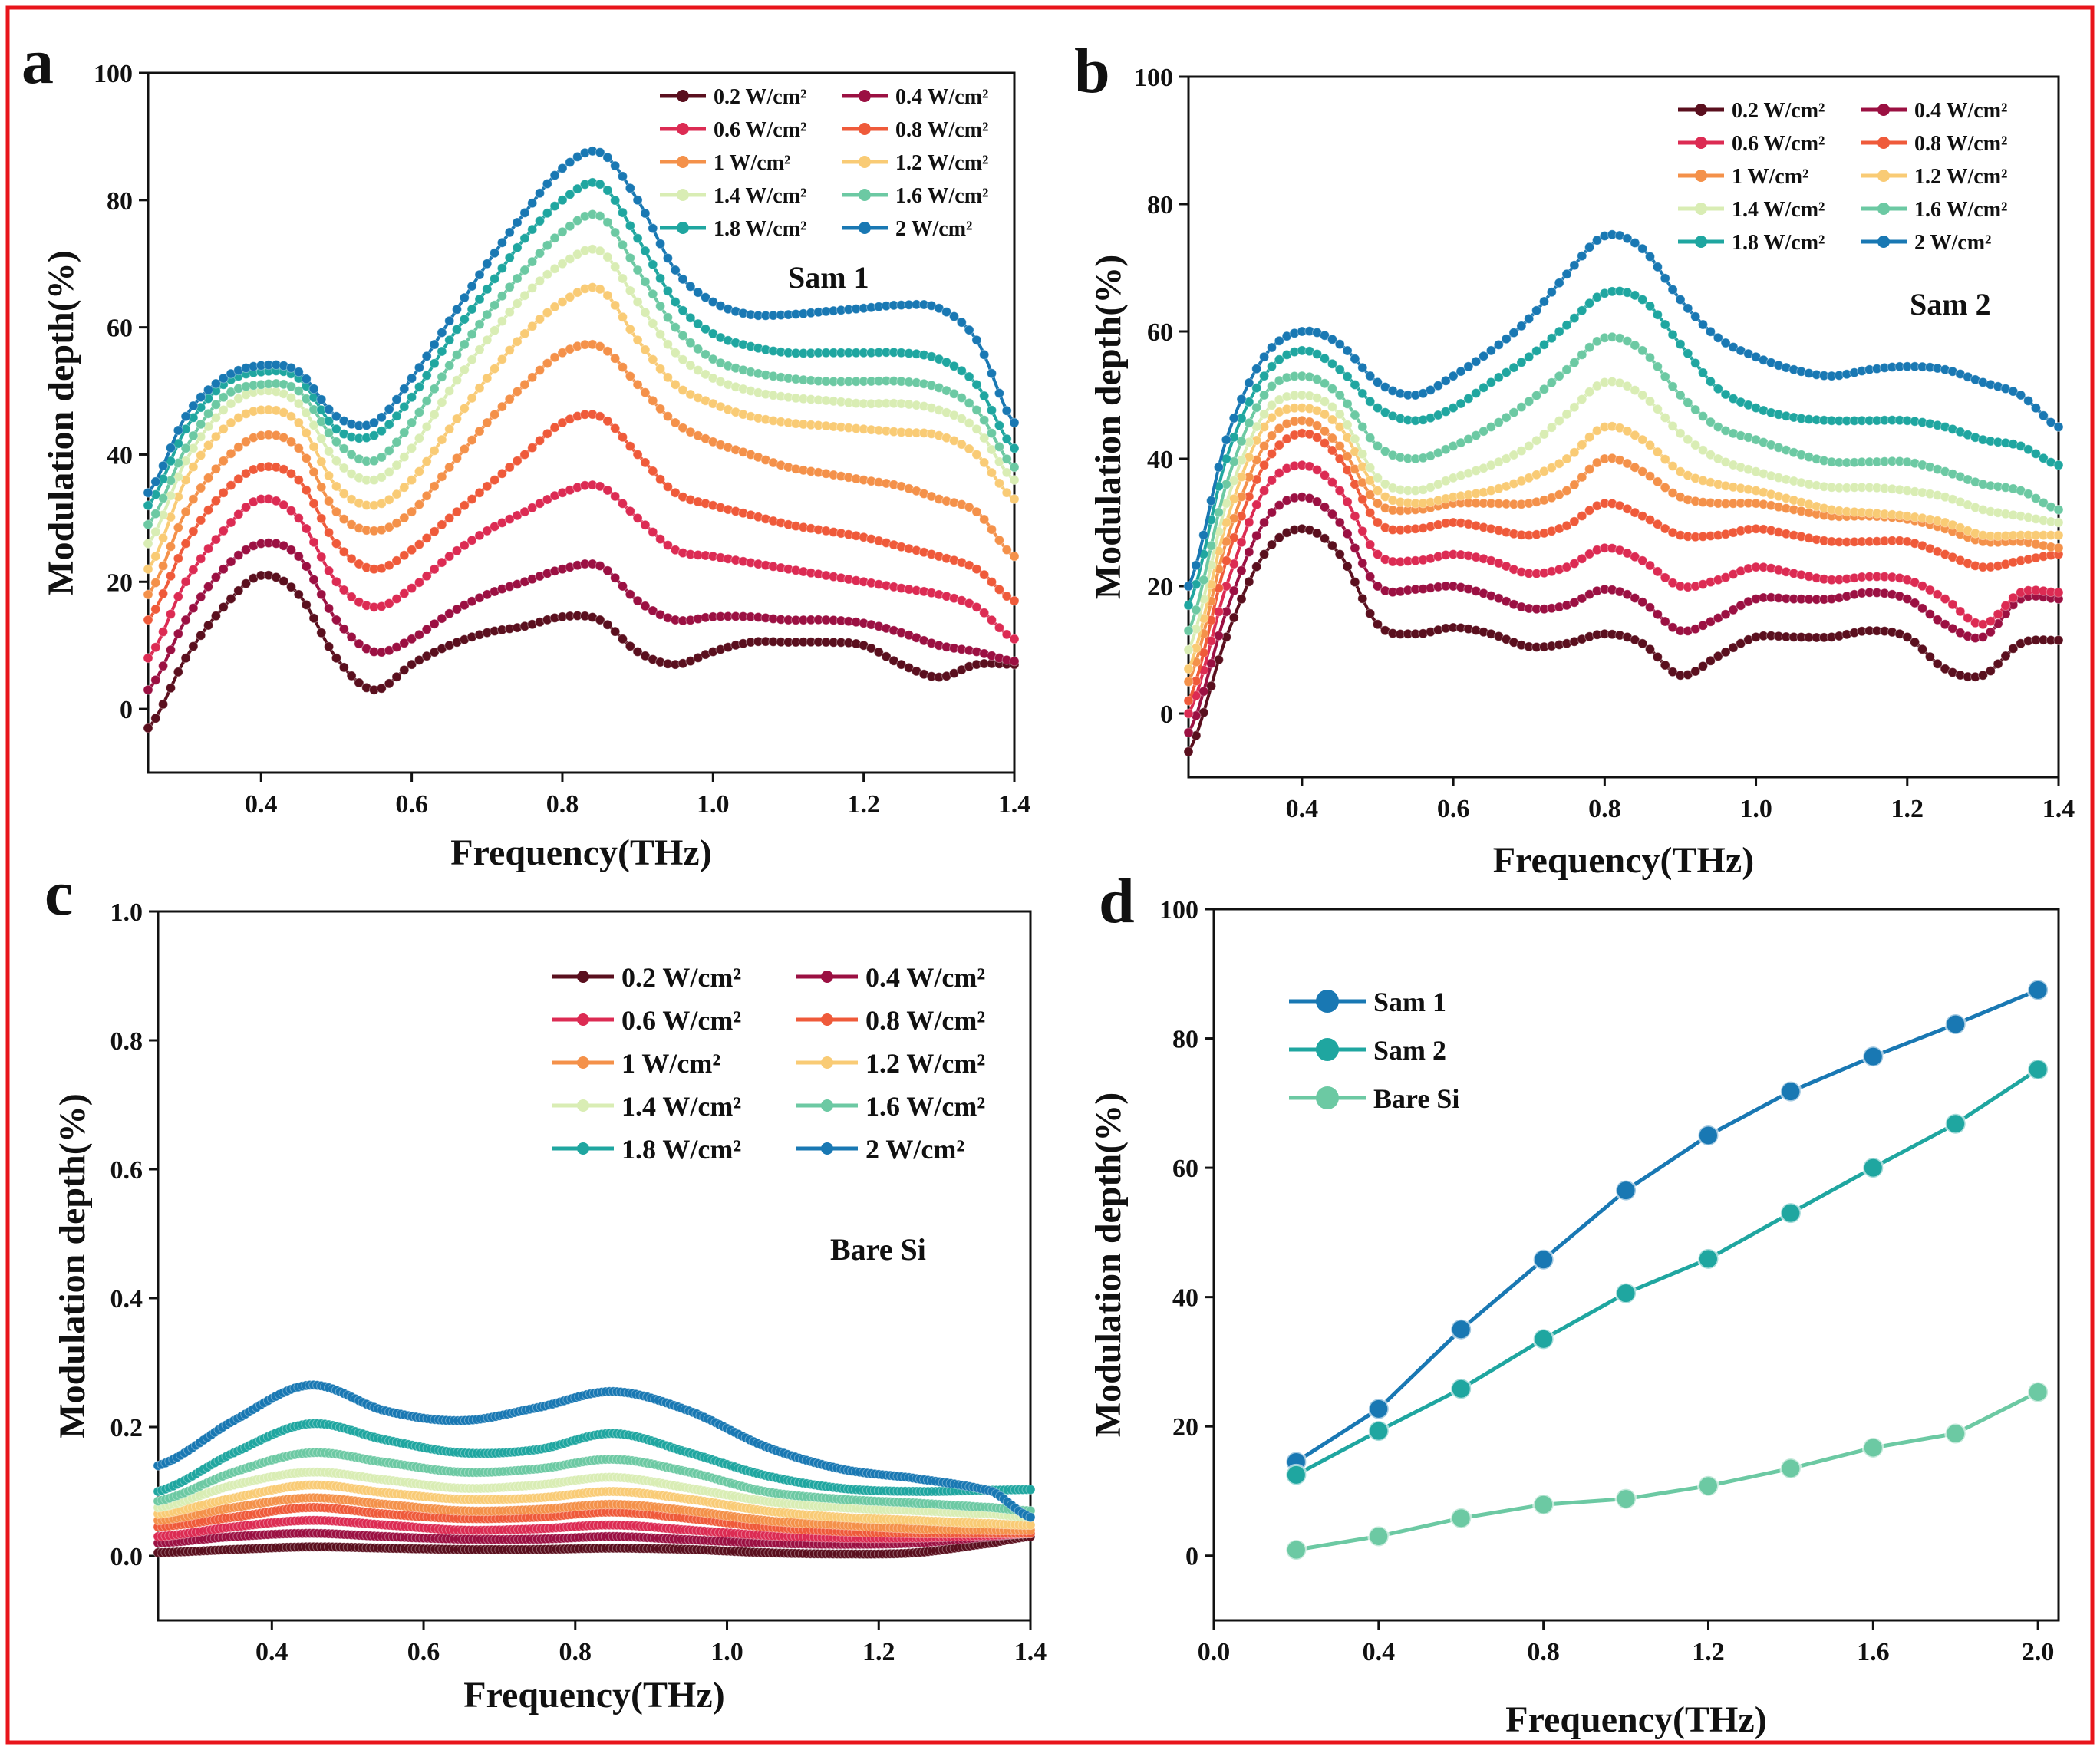 The image size is (2100, 1750). Describe the element at coordinates (581, 369) in the screenshot. I see `series-1-6-w-cm-a` at that location.